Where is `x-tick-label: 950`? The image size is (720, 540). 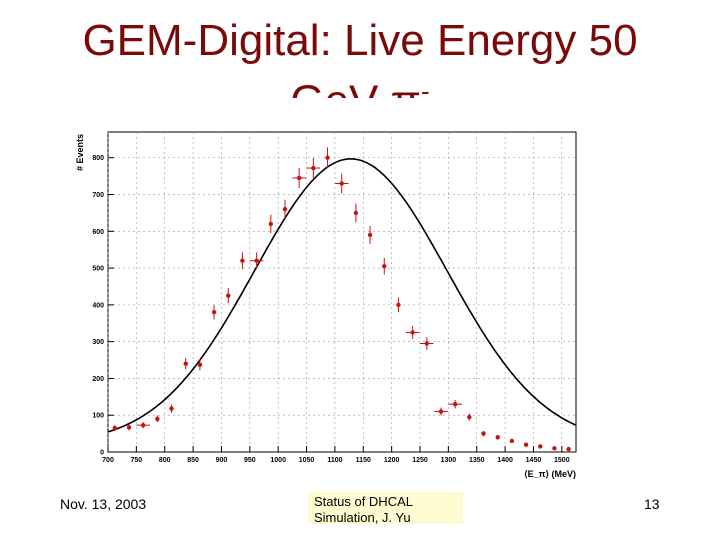 x-tick-label: 950 is located at coordinates (250, 460).